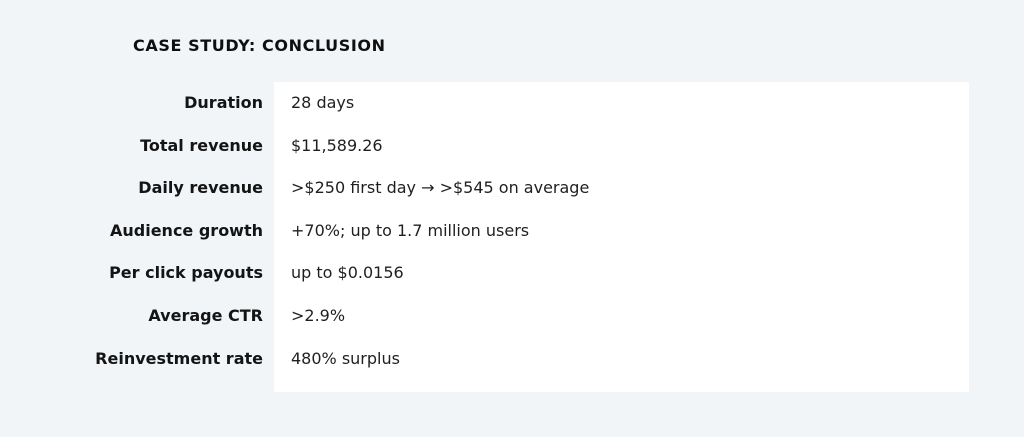 The height and width of the screenshot is (437, 1024). What do you see at coordinates (512, 359) in the screenshot?
I see `summary-row-reinvestment-rate: Reinvestment rate 480% surplus` at bounding box center [512, 359].